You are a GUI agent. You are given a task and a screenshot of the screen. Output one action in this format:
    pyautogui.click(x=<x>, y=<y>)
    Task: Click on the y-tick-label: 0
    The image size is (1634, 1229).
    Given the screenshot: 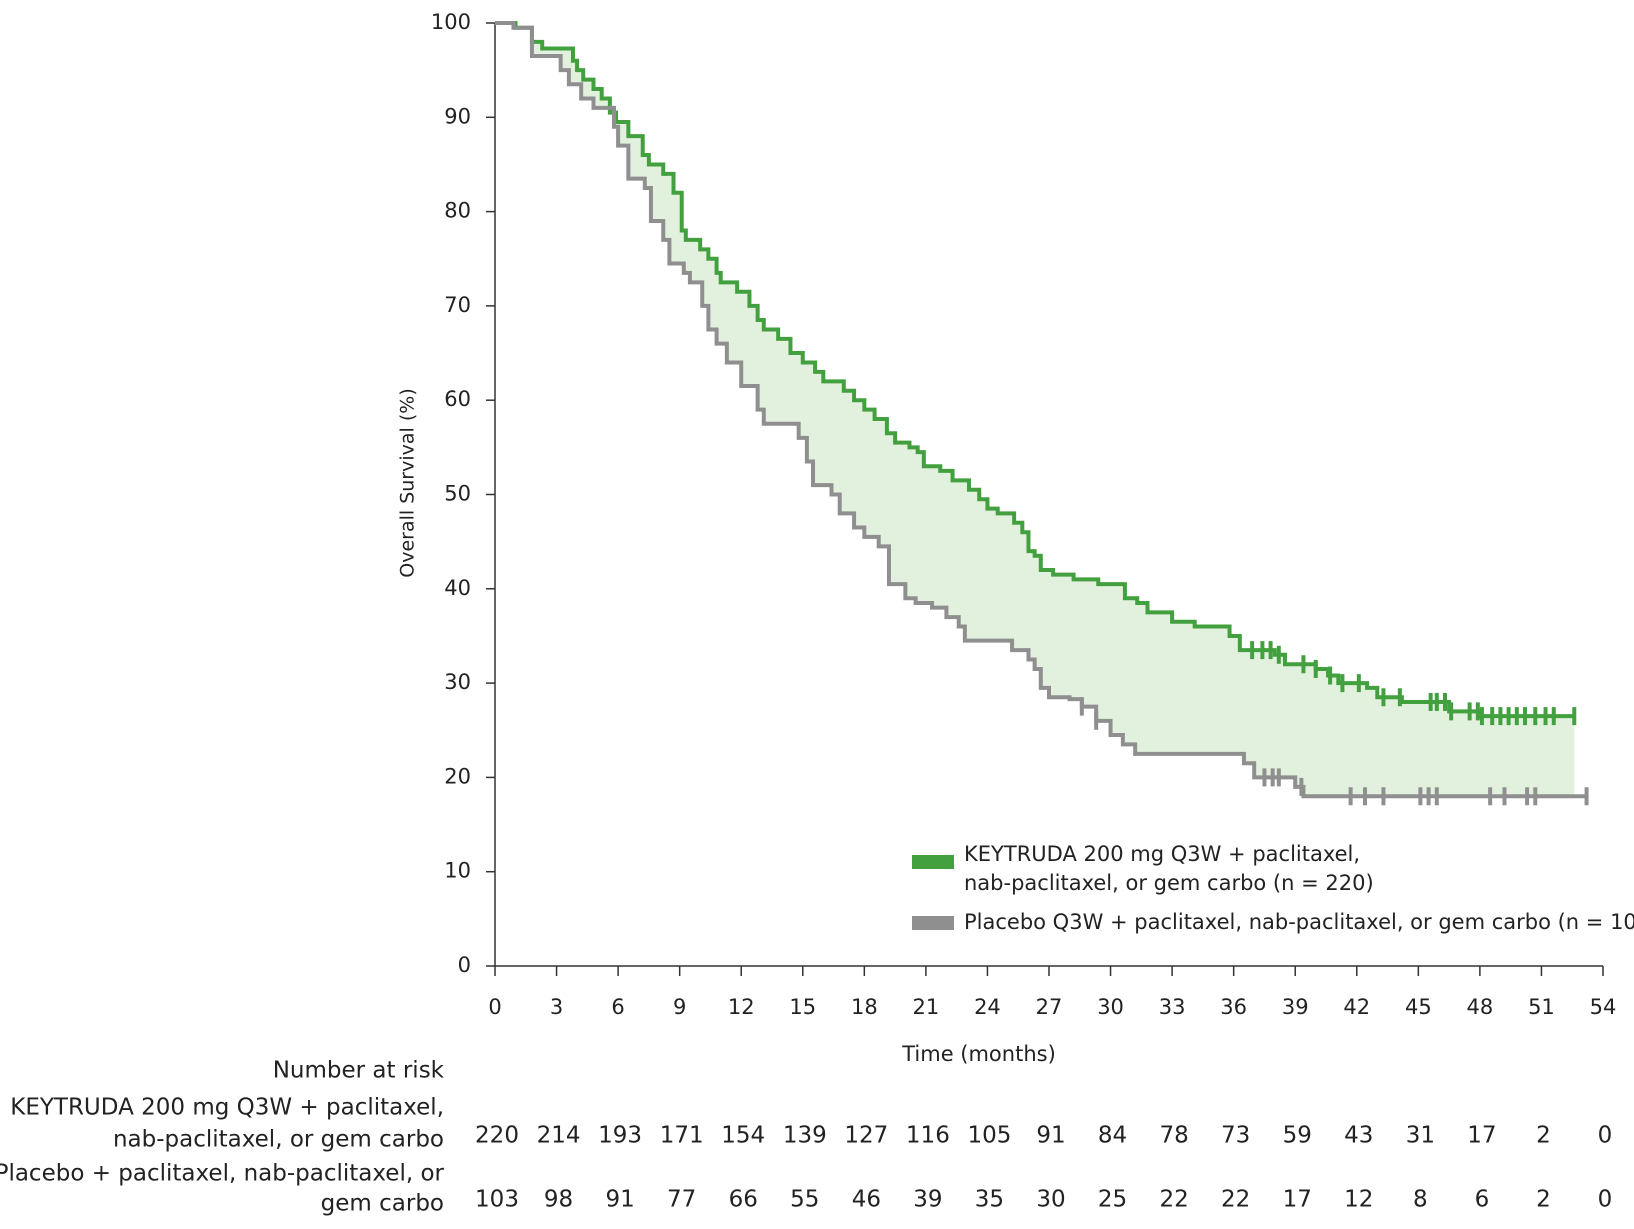 What is the action you would take?
    pyautogui.click(x=464, y=965)
    